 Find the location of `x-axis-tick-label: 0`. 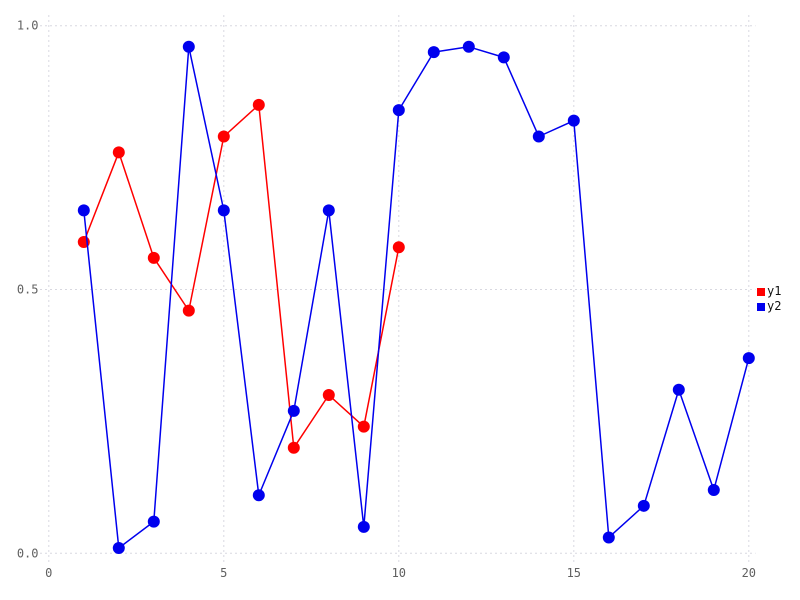

x-axis-tick-label: 0 is located at coordinates (48, 573).